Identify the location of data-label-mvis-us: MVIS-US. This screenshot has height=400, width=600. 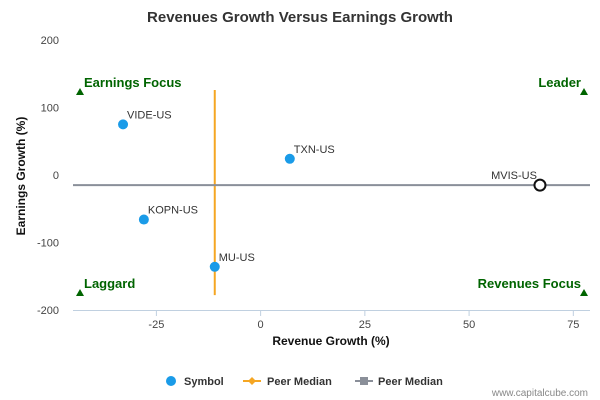
(514, 176).